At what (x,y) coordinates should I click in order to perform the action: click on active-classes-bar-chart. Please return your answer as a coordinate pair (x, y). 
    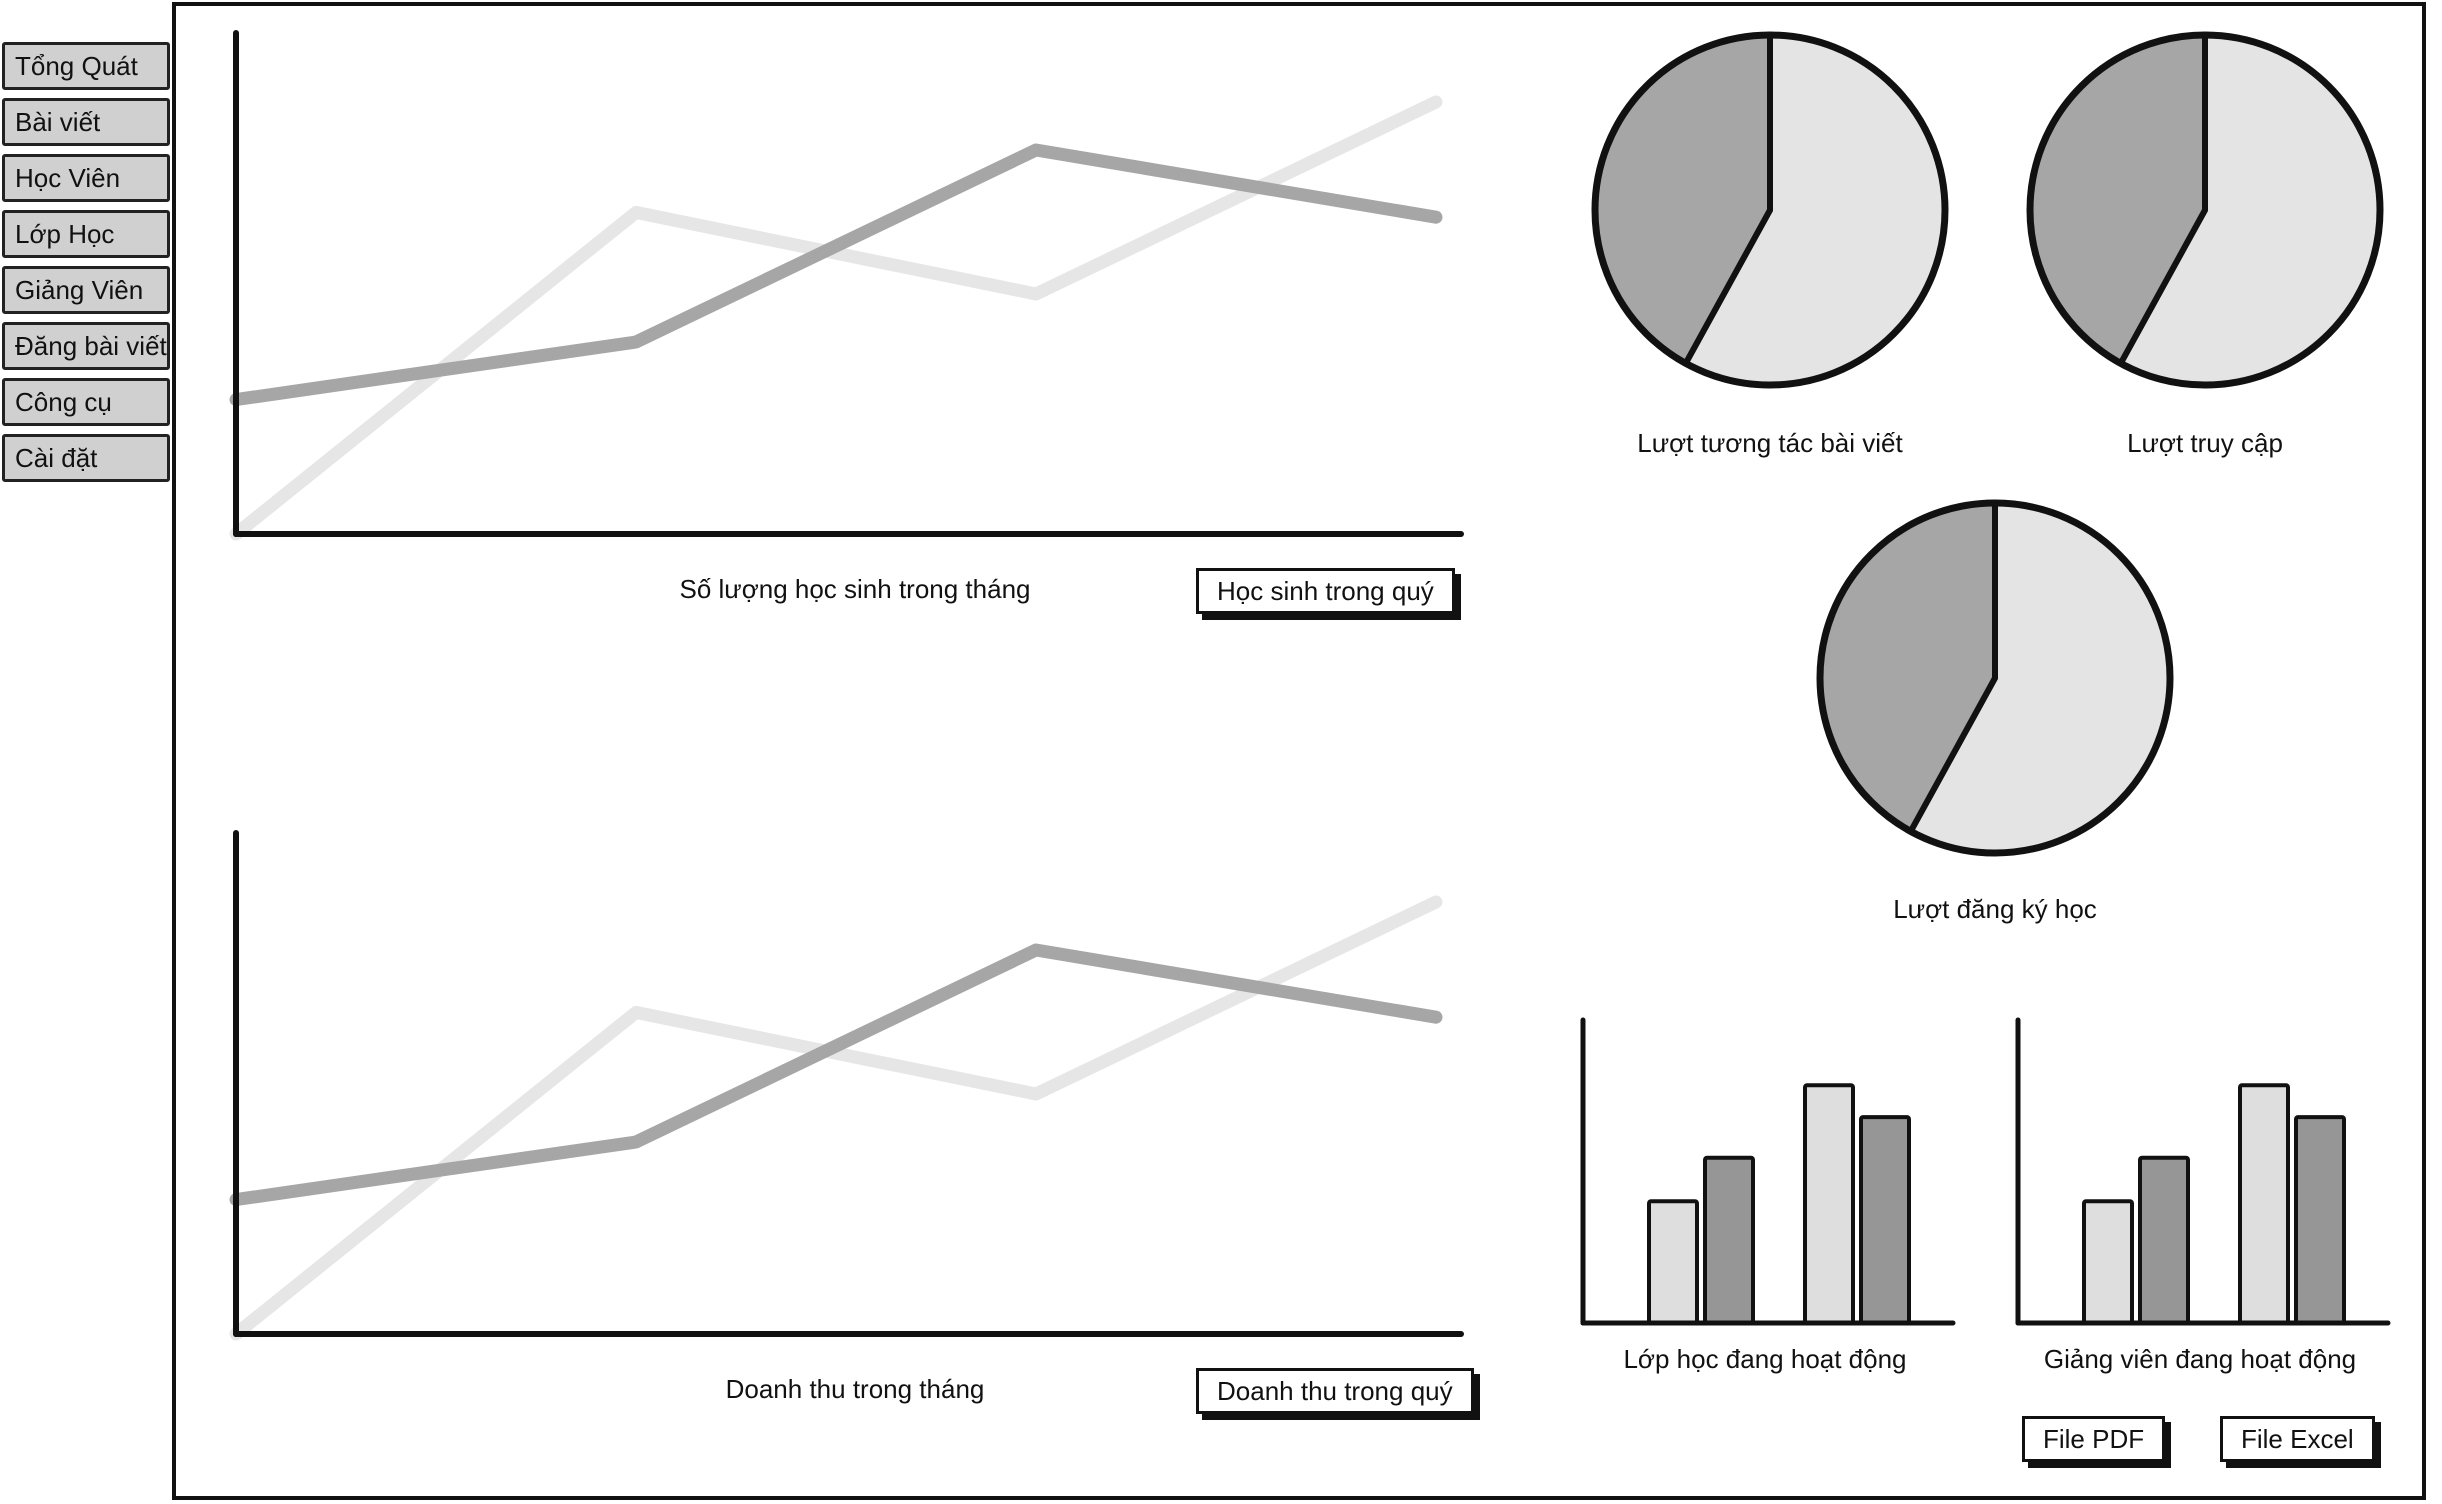
    Looking at the image, I should click on (1768, 1171).